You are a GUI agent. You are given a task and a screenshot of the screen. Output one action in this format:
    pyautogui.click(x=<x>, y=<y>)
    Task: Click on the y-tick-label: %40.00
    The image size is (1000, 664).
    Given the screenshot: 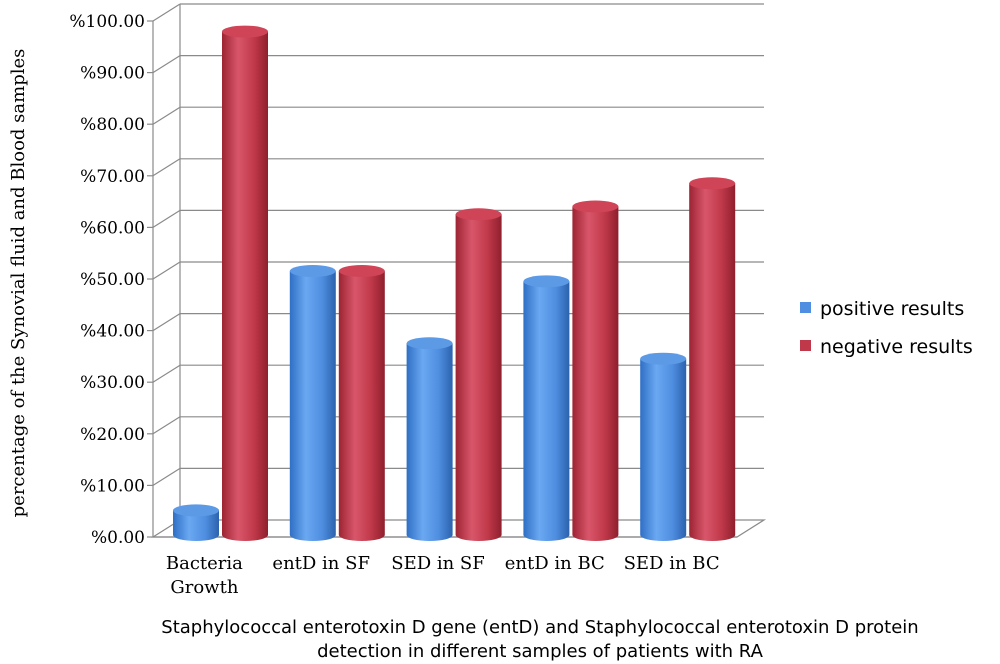 What is the action you would take?
    pyautogui.click(x=112, y=332)
    